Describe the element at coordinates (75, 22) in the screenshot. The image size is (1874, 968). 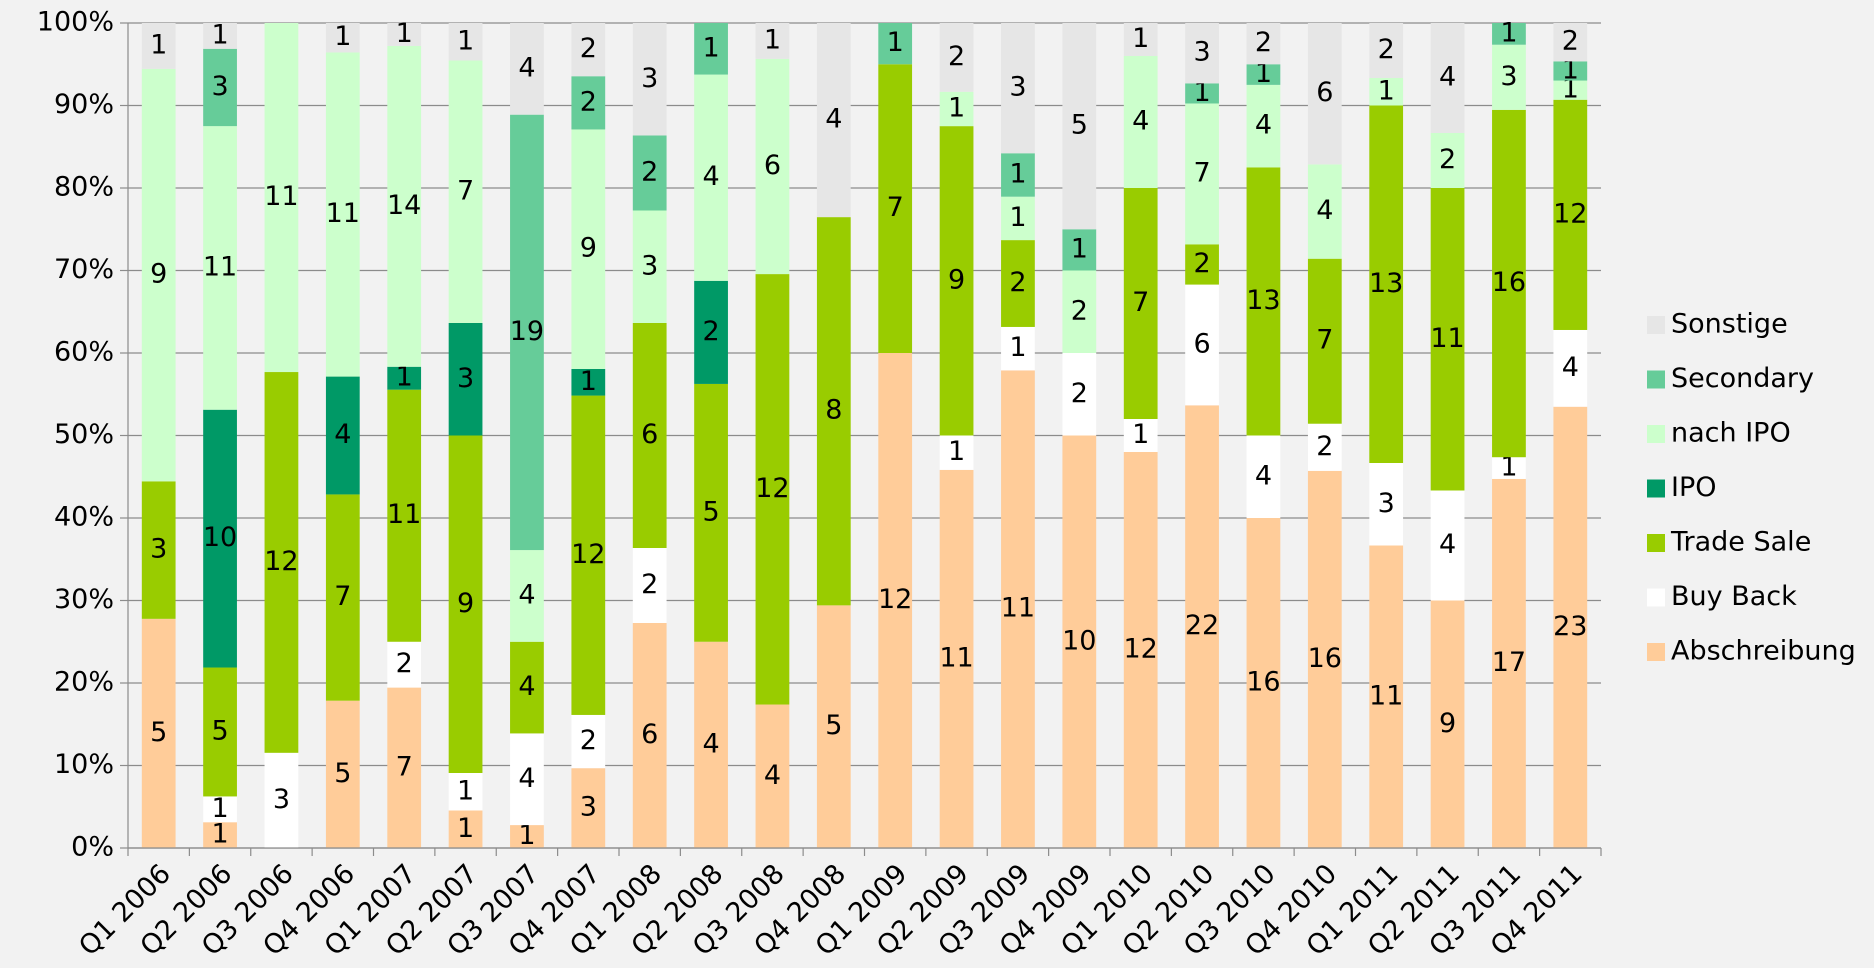
I see `y-tick-label: 100%` at that location.